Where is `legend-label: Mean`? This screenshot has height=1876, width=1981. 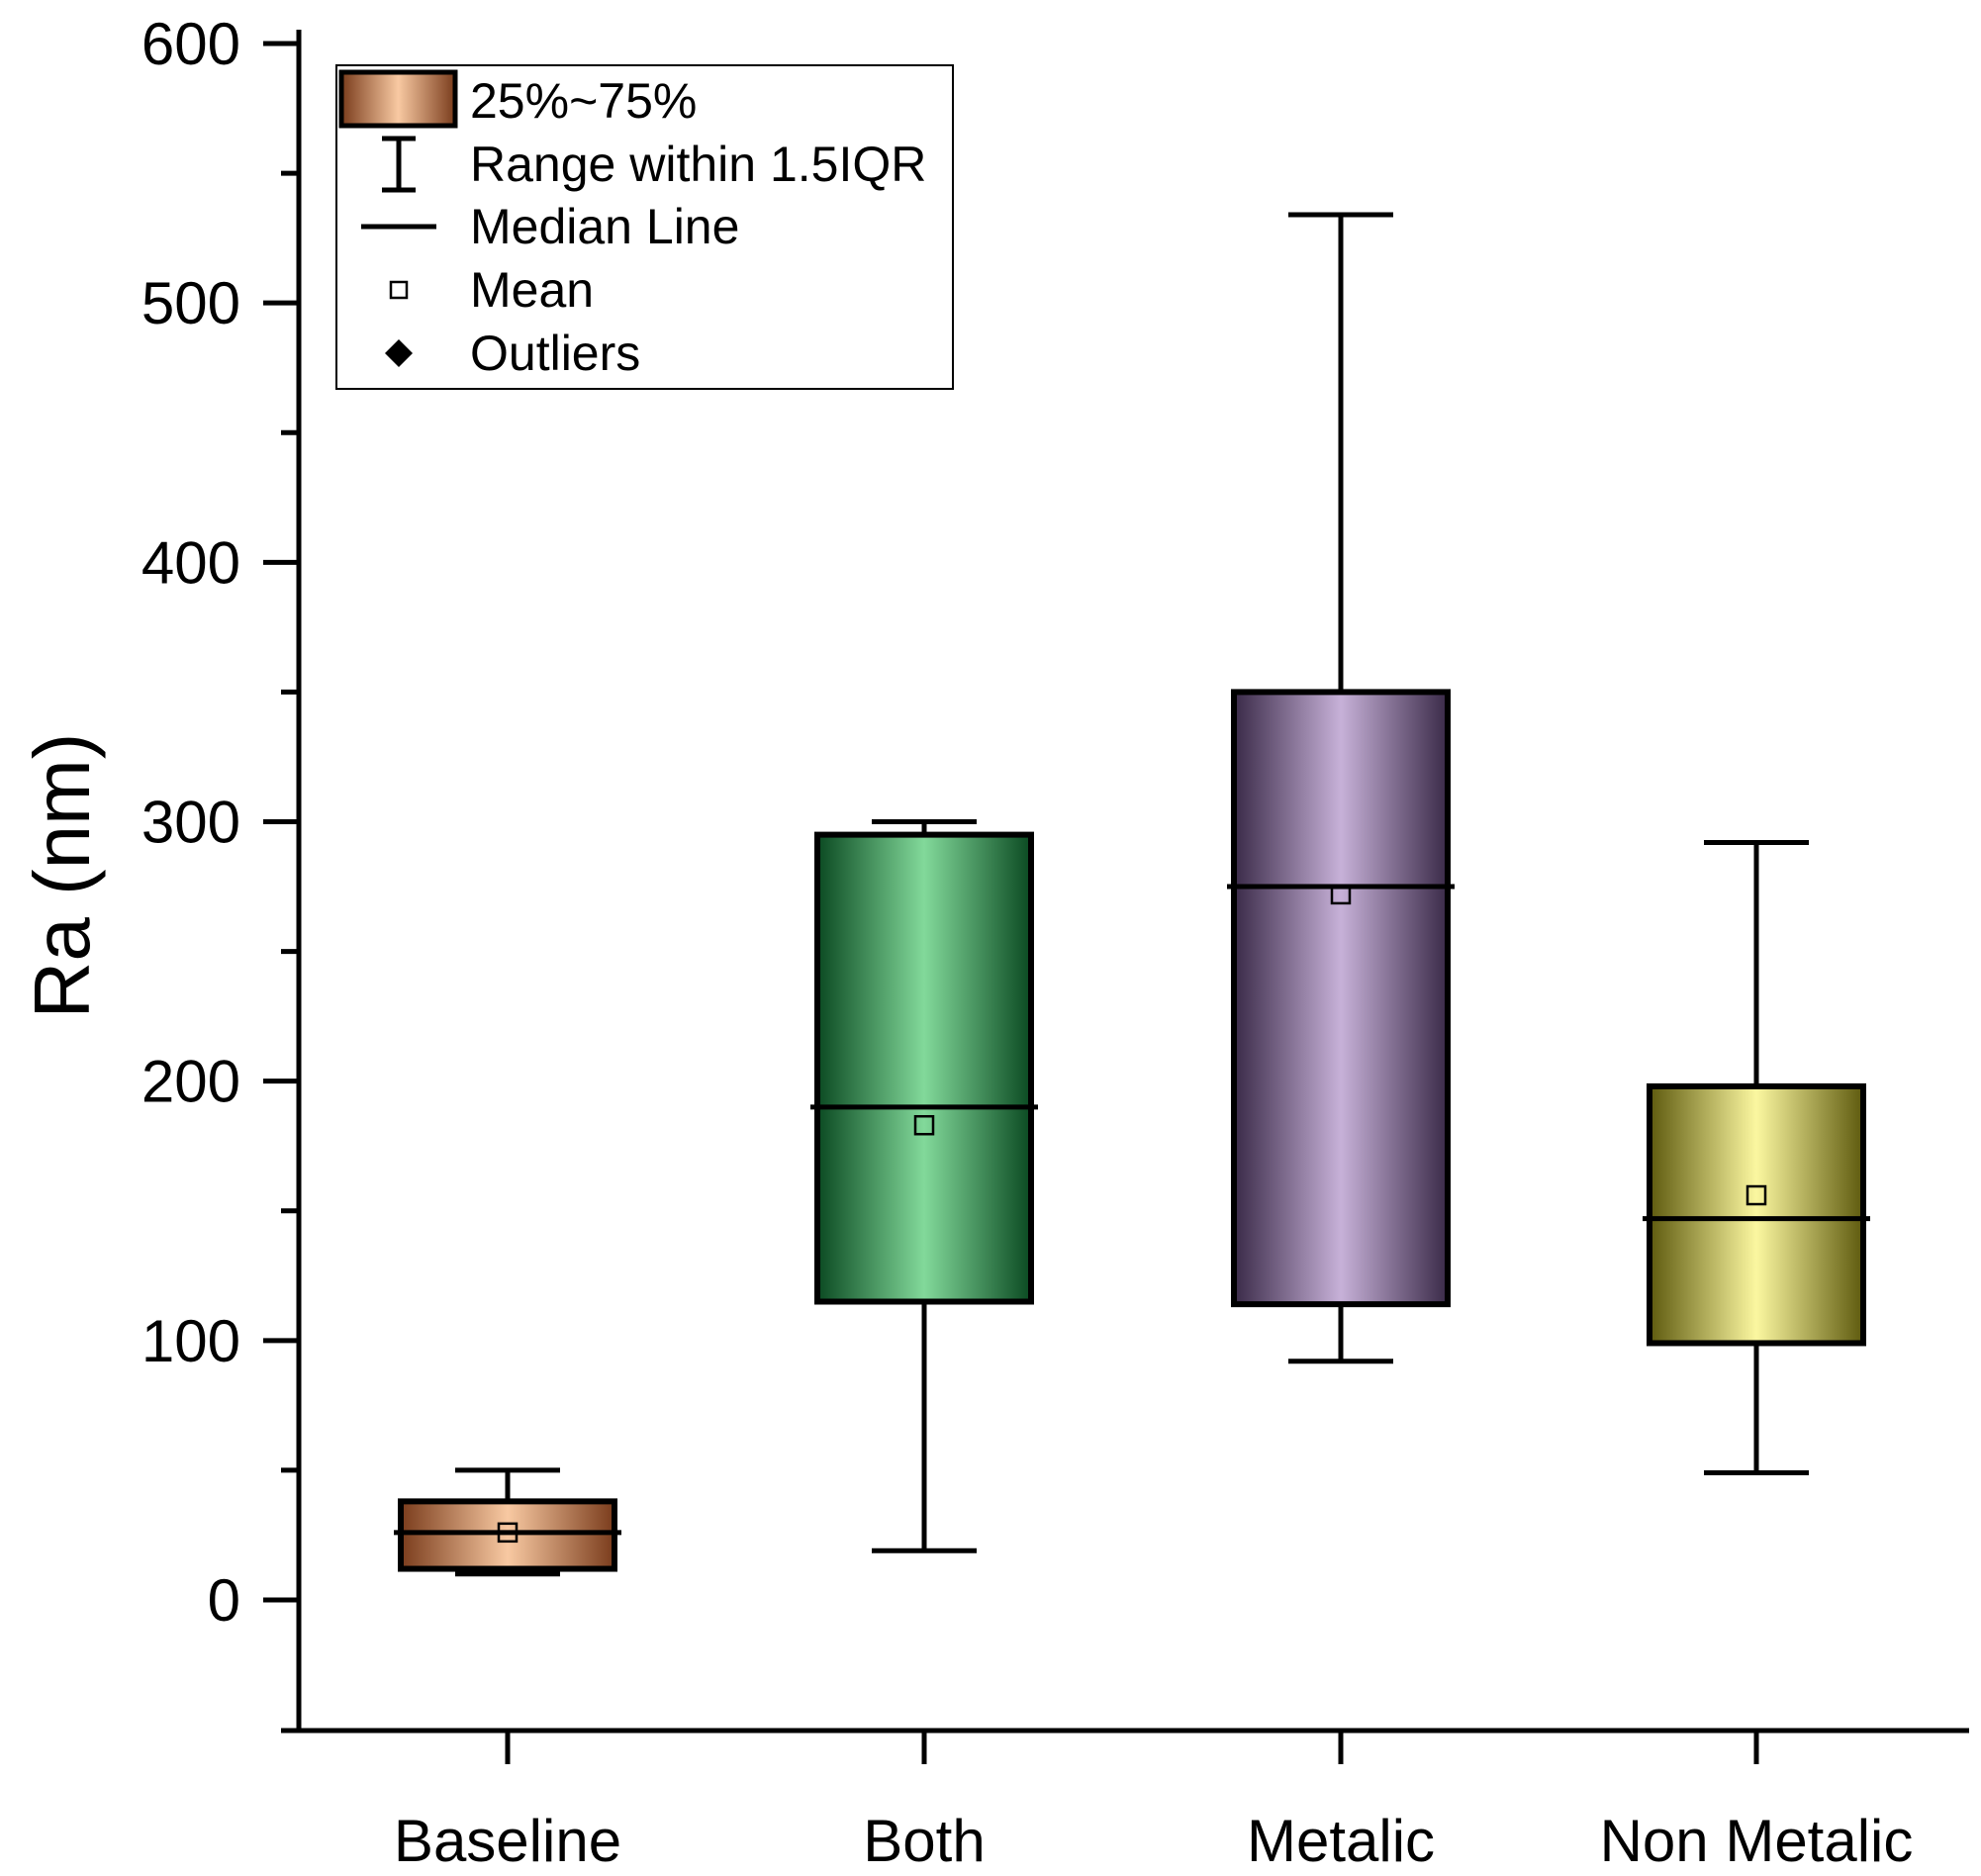
legend-label: Mean is located at coordinates (532, 290).